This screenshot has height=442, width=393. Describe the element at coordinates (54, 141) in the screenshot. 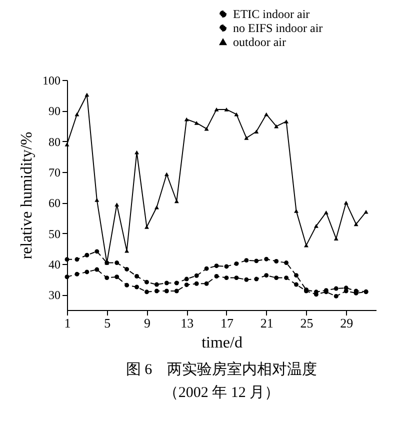

I see `y-tick-label: 80` at that location.